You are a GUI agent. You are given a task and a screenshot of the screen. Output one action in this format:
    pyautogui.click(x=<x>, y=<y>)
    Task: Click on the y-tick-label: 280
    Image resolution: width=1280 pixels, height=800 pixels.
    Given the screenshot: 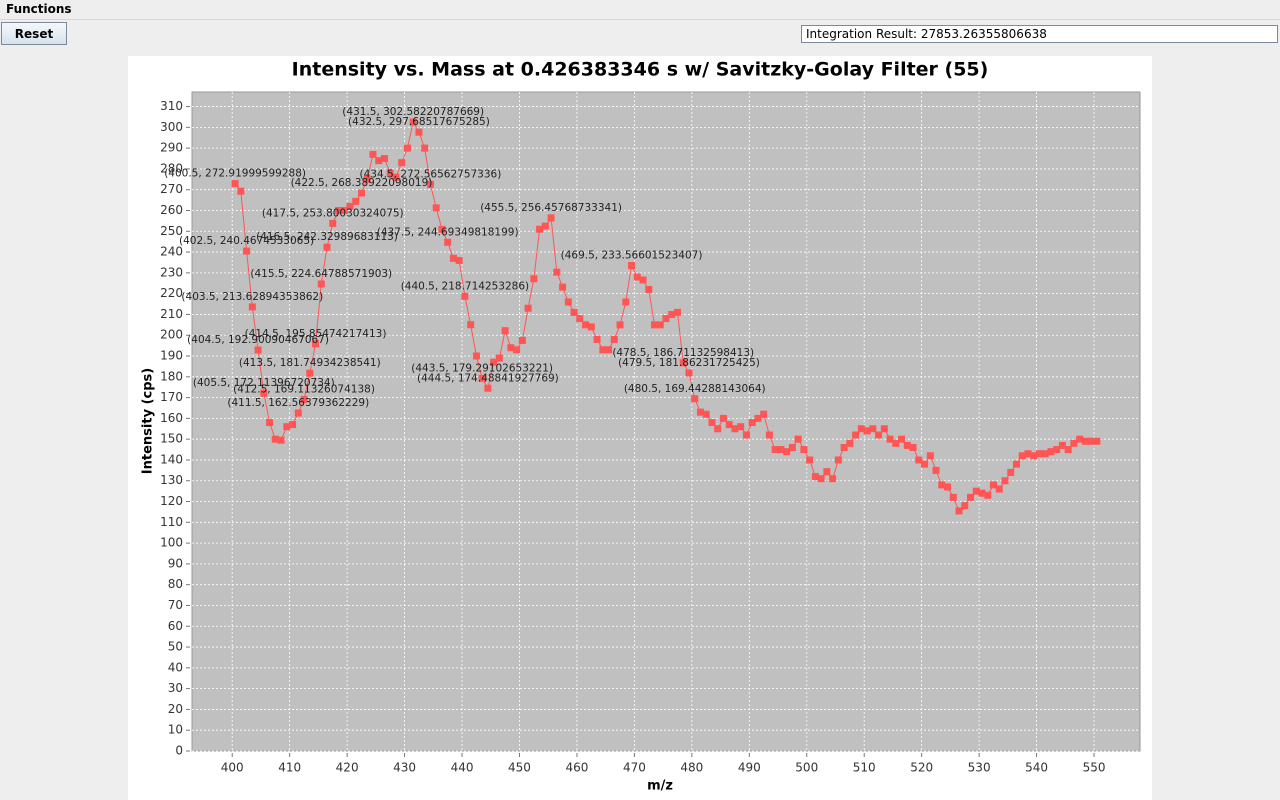 What is the action you would take?
    pyautogui.click(x=171, y=168)
    